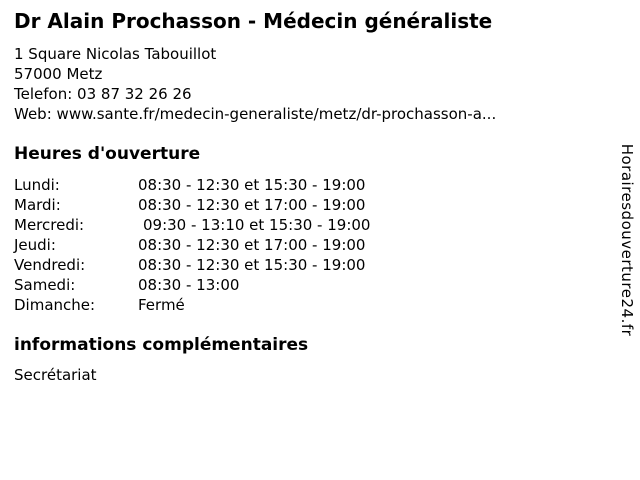 Image resolution: width=640 pixels, height=480 pixels. What do you see at coordinates (50, 265) in the screenshot?
I see `hours-day: Vendredi:` at bounding box center [50, 265].